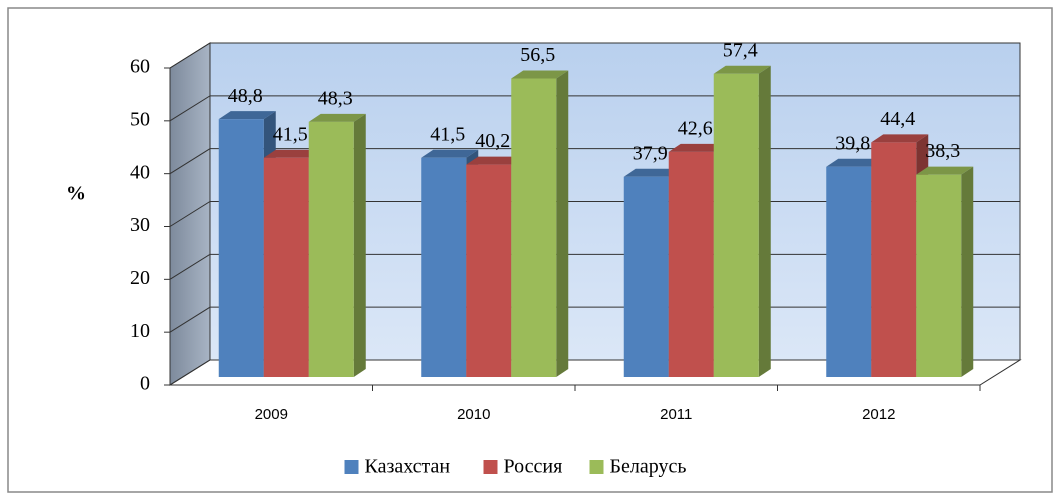  What do you see at coordinates (140, 119) in the screenshot?
I see `y-tick-label: 50` at bounding box center [140, 119].